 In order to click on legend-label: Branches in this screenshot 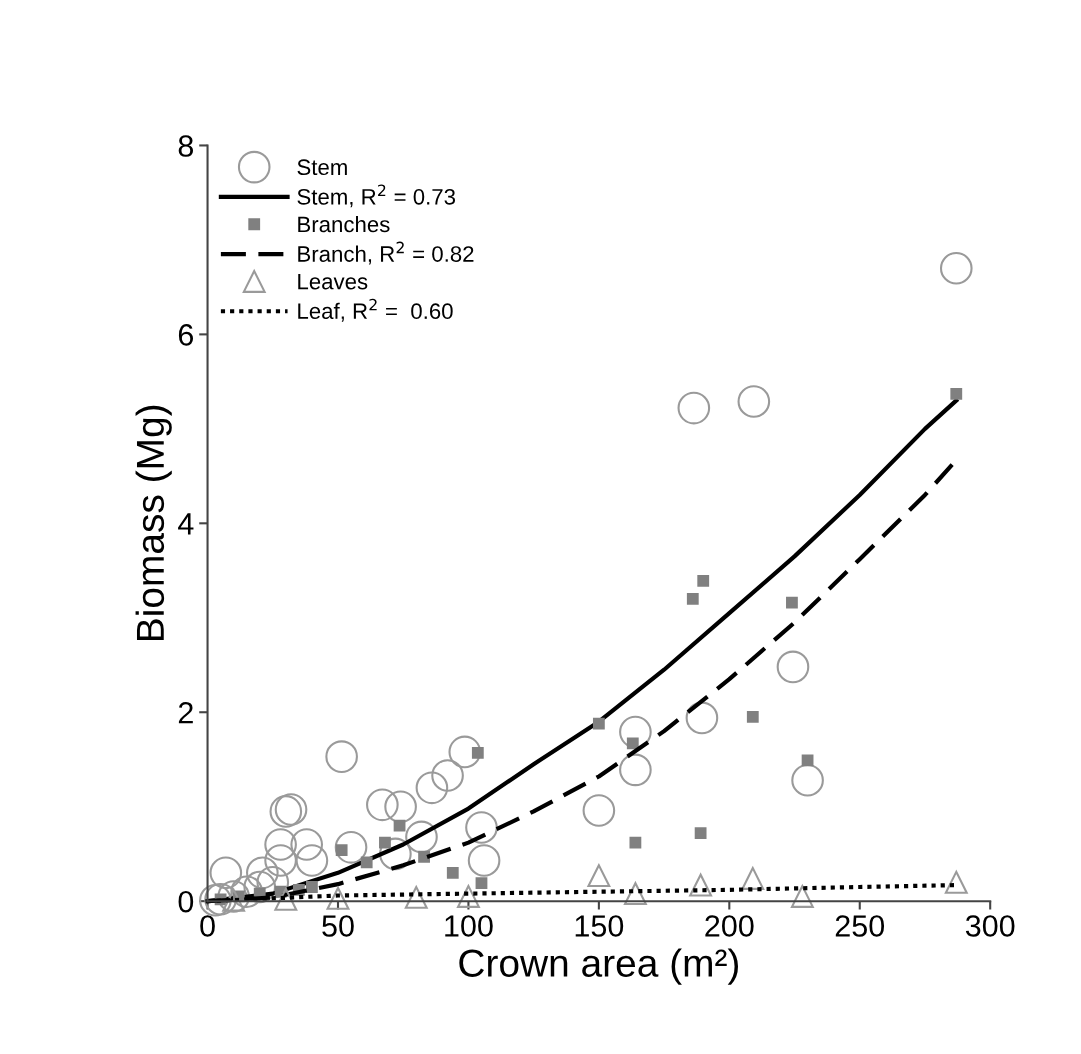, I will do `click(344, 224)`.